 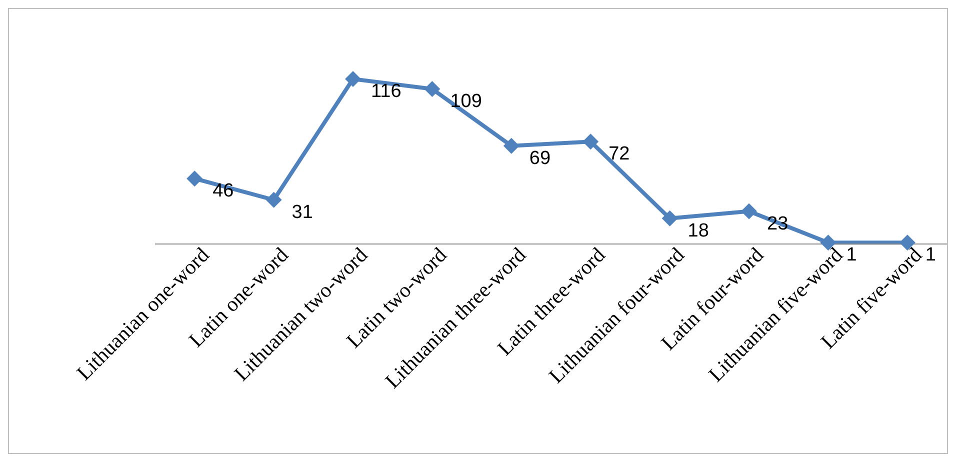 What do you see at coordinates (698, 231) in the screenshot?
I see `data-label: 18` at bounding box center [698, 231].